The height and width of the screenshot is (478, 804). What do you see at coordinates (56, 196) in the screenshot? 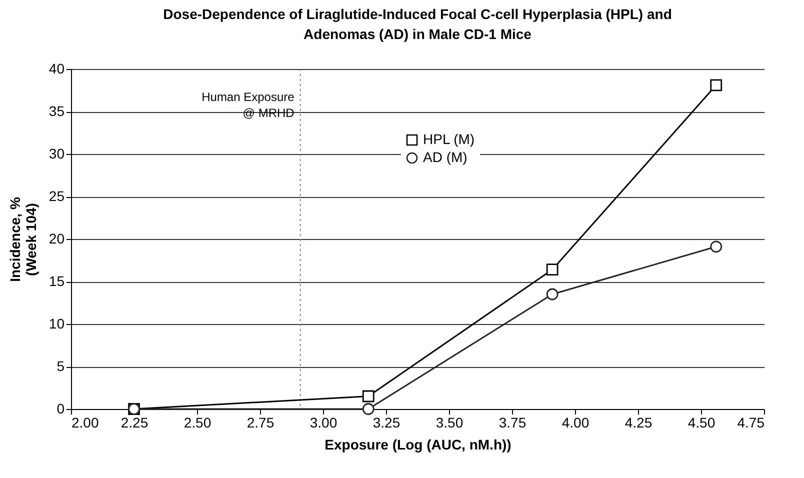
I see `y-tick-label: 25` at bounding box center [56, 196].